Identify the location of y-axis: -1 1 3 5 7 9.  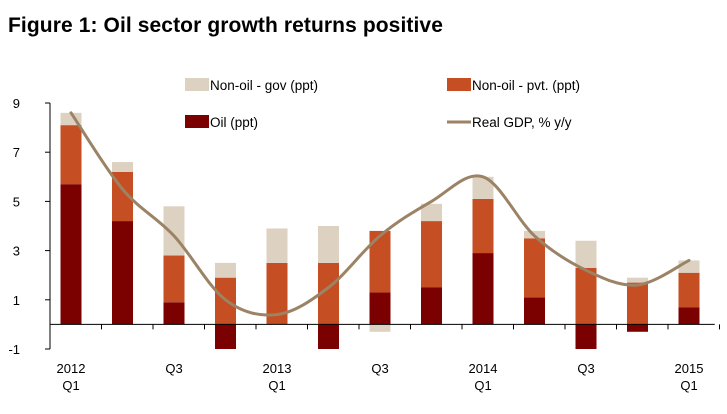
(29, 226).